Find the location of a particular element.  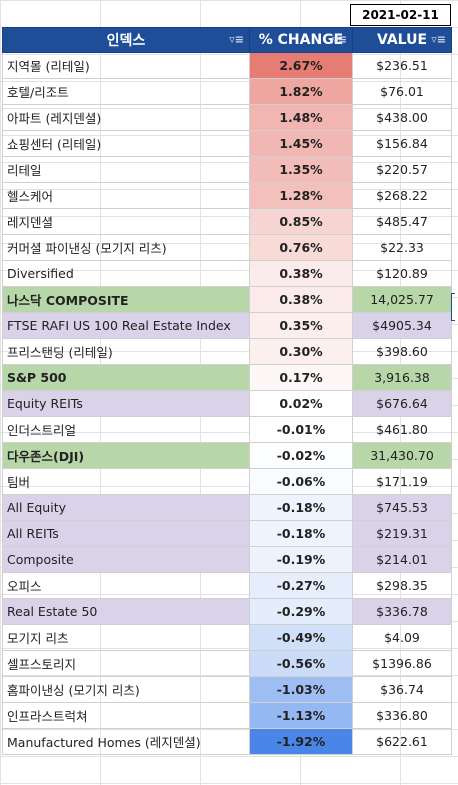

change-cell: -1.03% is located at coordinates (301, 689).